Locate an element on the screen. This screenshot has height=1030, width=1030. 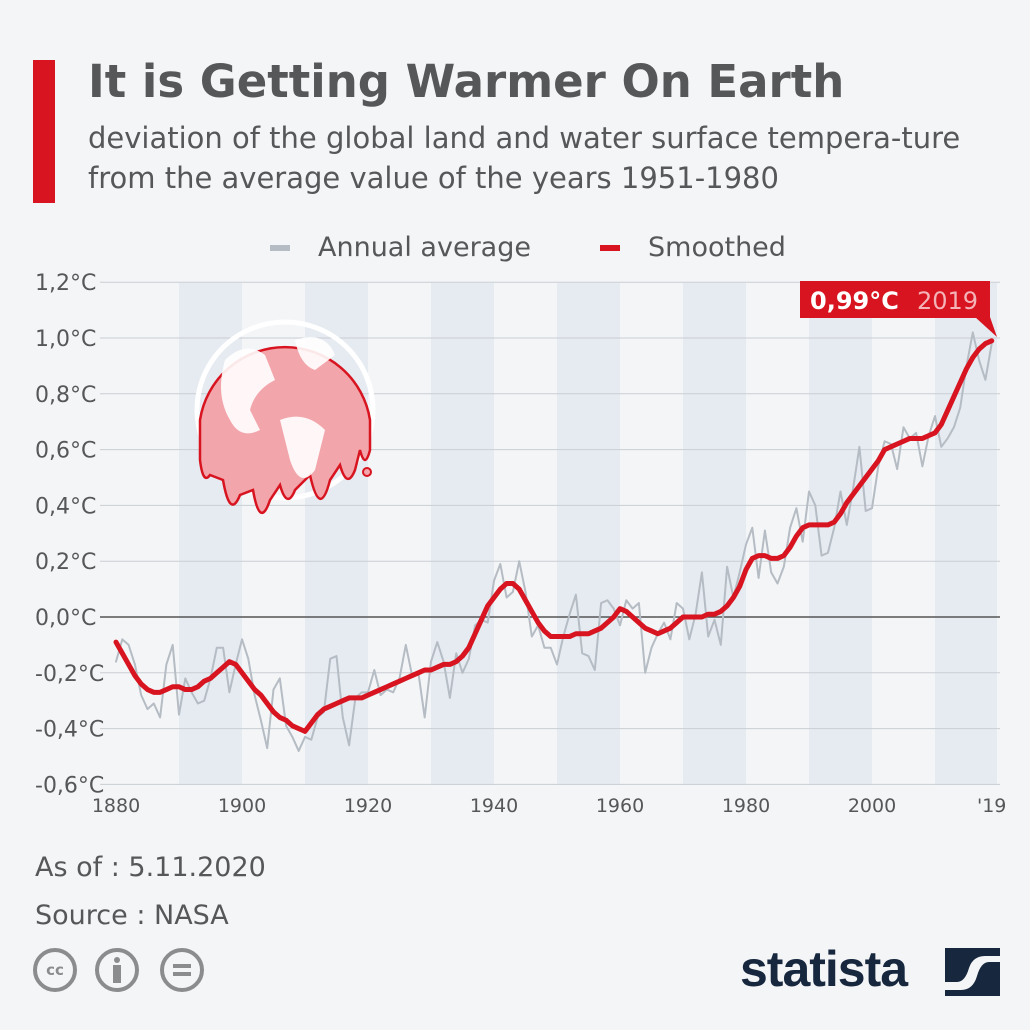
legend-item-annual: Annual average is located at coordinates (400, 247).